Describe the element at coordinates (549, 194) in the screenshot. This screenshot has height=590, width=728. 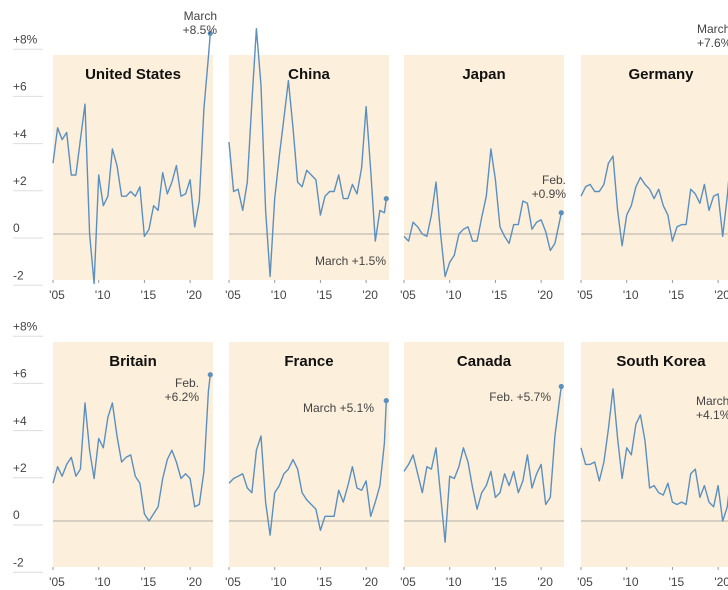
I see `annotation: +0.9%` at that location.